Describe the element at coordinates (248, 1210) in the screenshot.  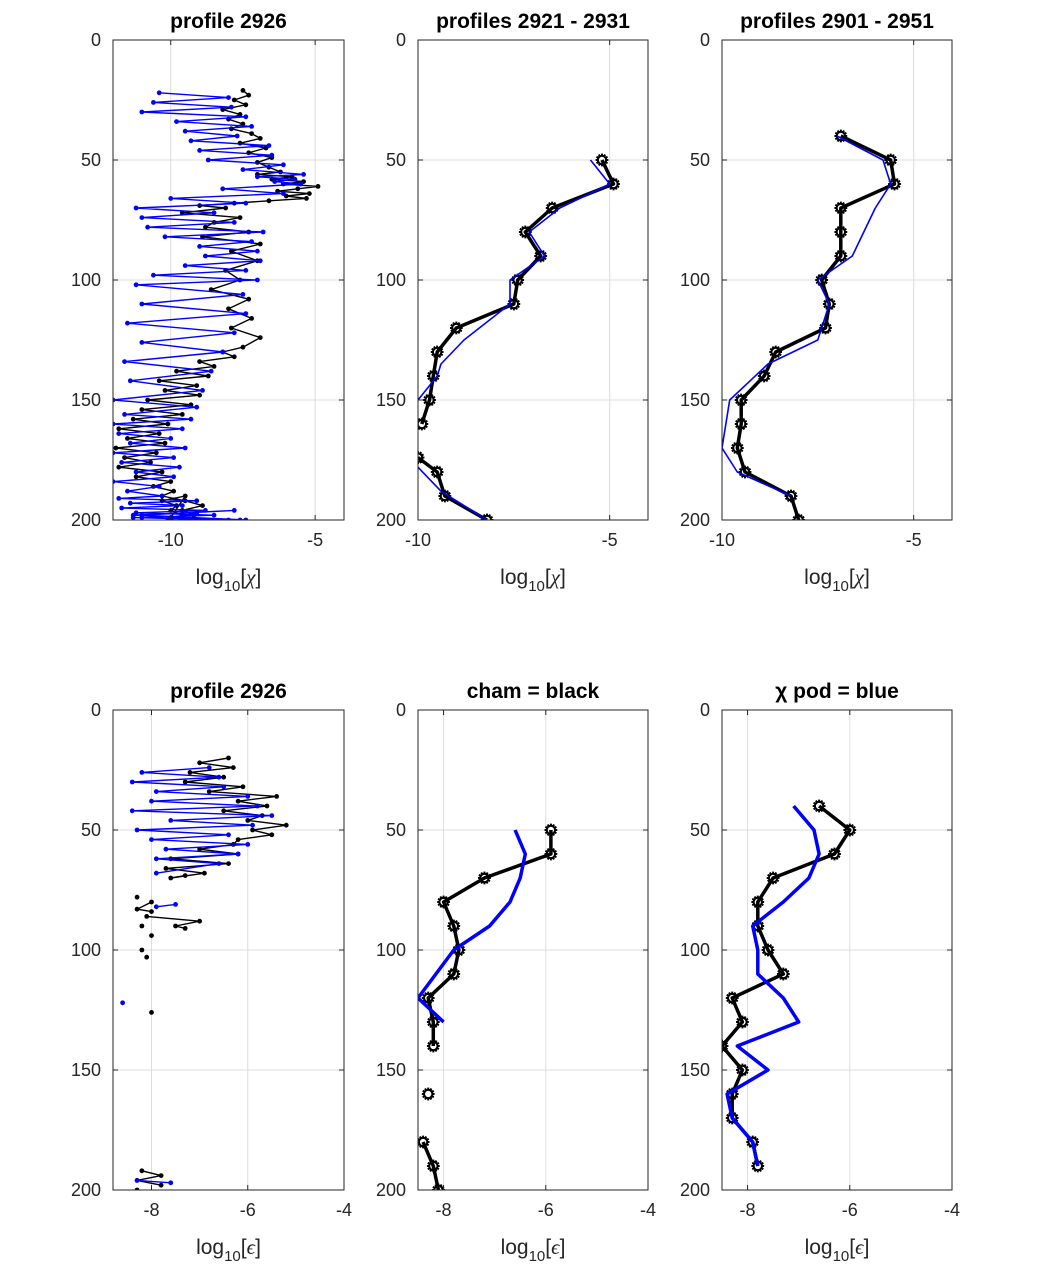
I see `x-tick-label: -6` at that location.